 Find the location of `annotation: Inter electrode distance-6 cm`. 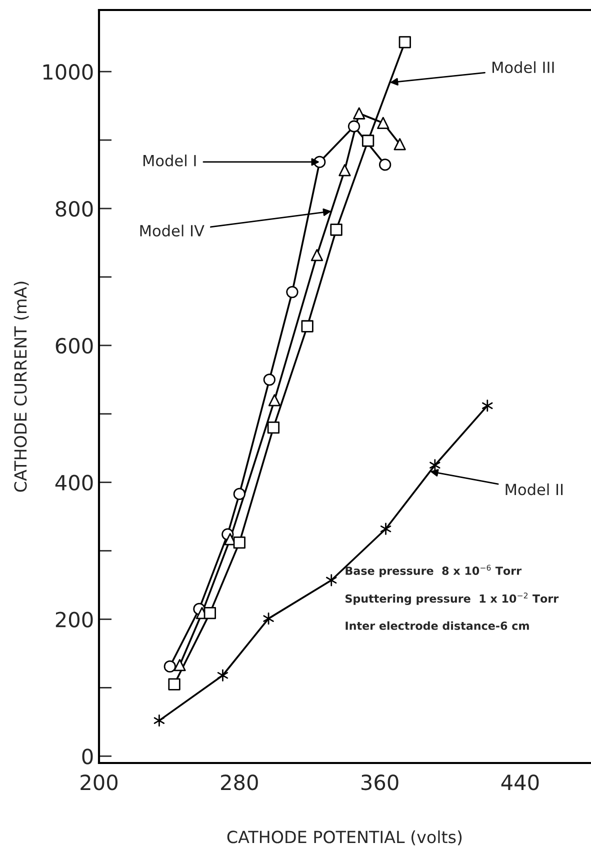

annotation: Inter electrode distance-6 cm is located at coordinates (437, 625).